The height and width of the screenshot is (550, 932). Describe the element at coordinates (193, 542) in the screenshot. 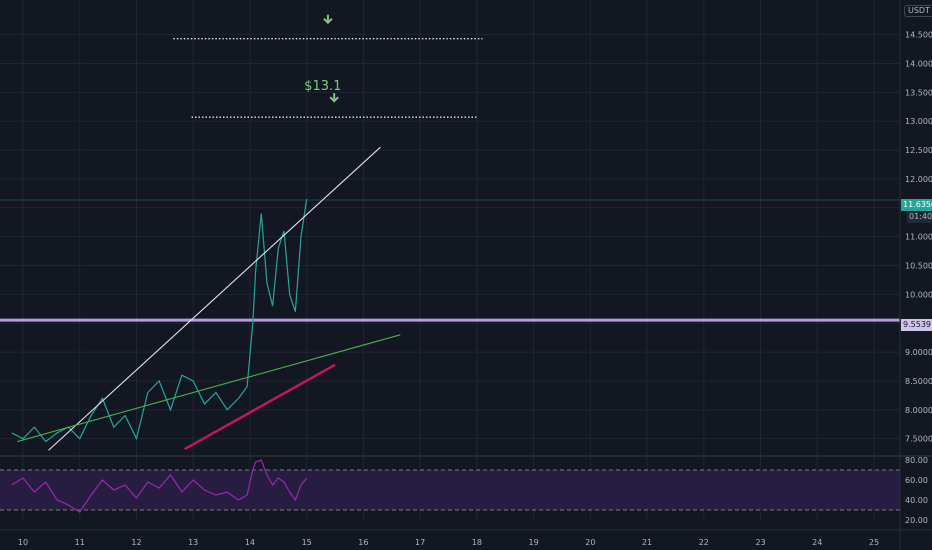

I see `time-tick-label: 13` at that location.